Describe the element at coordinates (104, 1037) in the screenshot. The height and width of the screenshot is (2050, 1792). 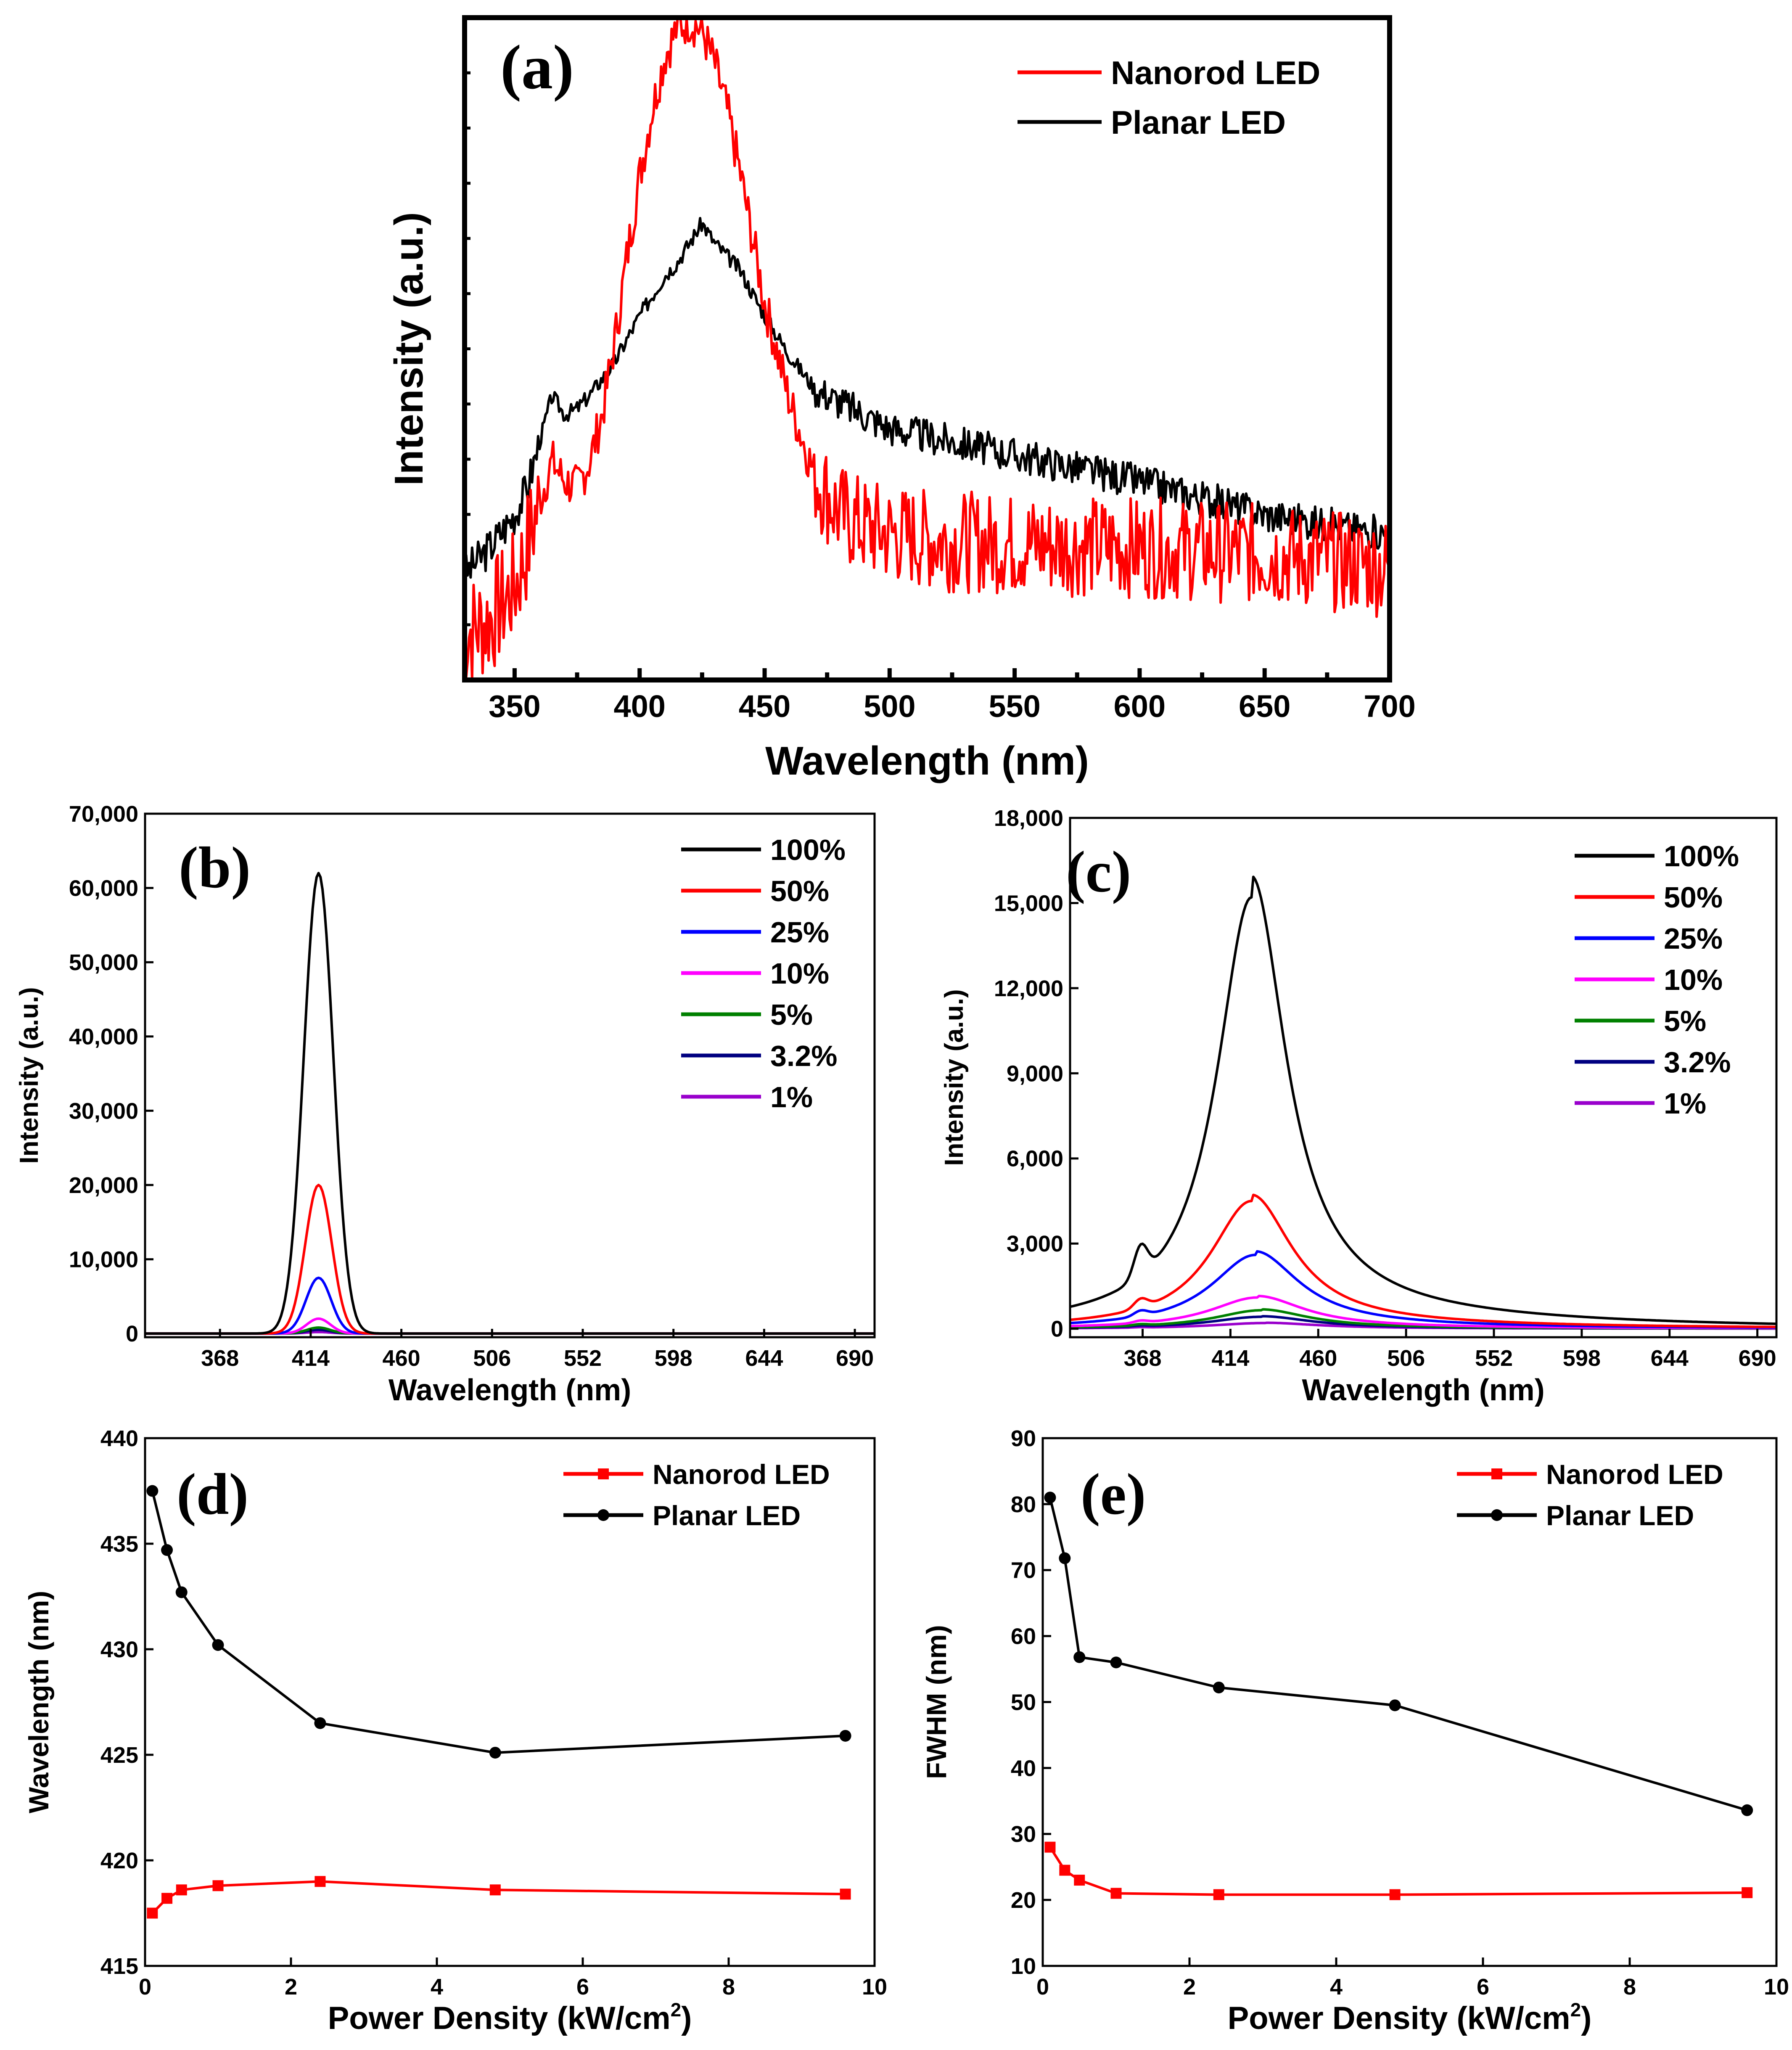
I see `y-tick-label-b-4: 40,000` at that location.